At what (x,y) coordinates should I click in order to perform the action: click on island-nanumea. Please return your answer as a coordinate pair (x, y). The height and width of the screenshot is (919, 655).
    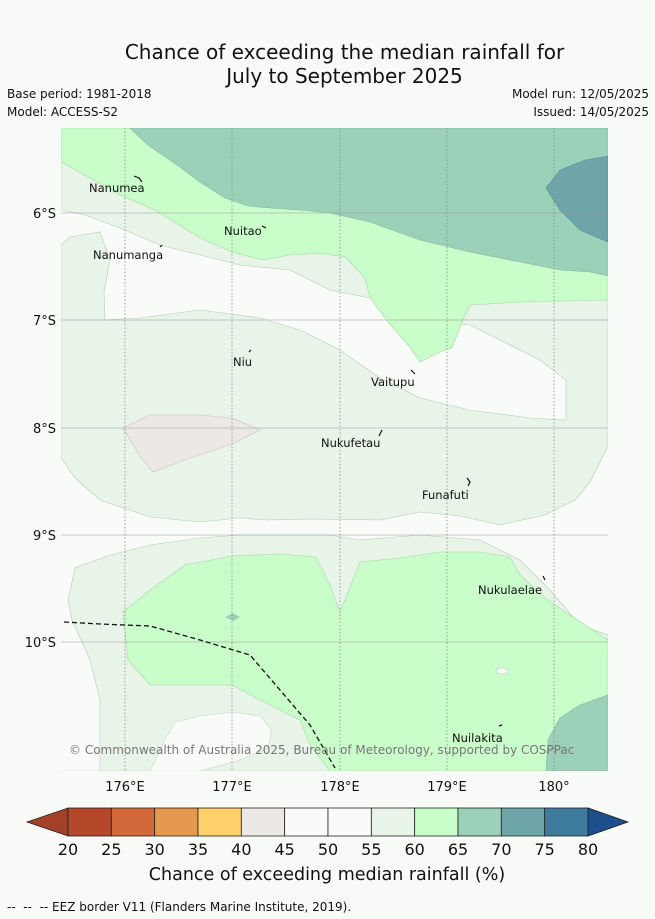
    Looking at the image, I should click on (138, 179).